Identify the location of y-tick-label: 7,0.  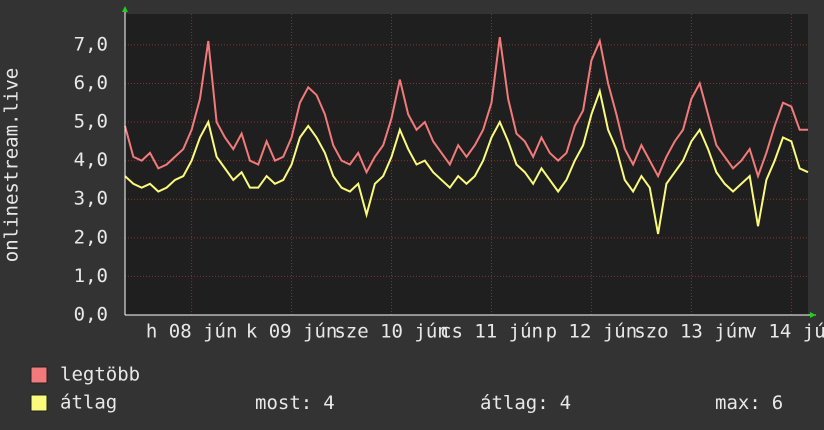
(91, 44).